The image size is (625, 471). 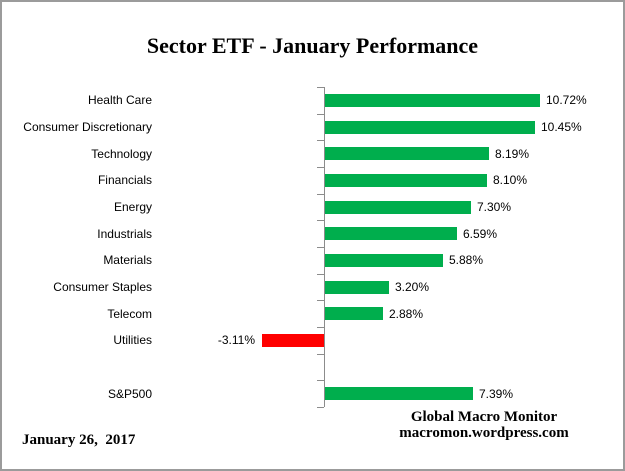 What do you see at coordinates (132, 207) in the screenshot?
I see `category-label: Energy` at bounding box center [132, 207].